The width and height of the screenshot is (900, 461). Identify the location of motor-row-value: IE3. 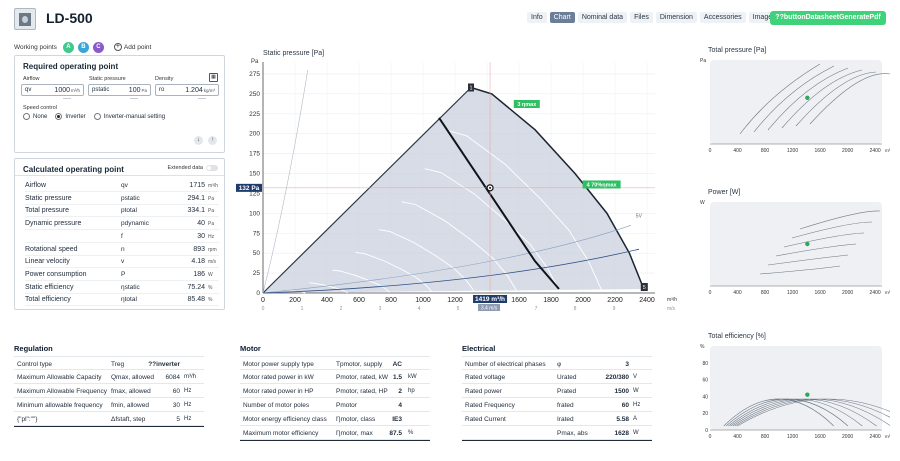
(397, 419).